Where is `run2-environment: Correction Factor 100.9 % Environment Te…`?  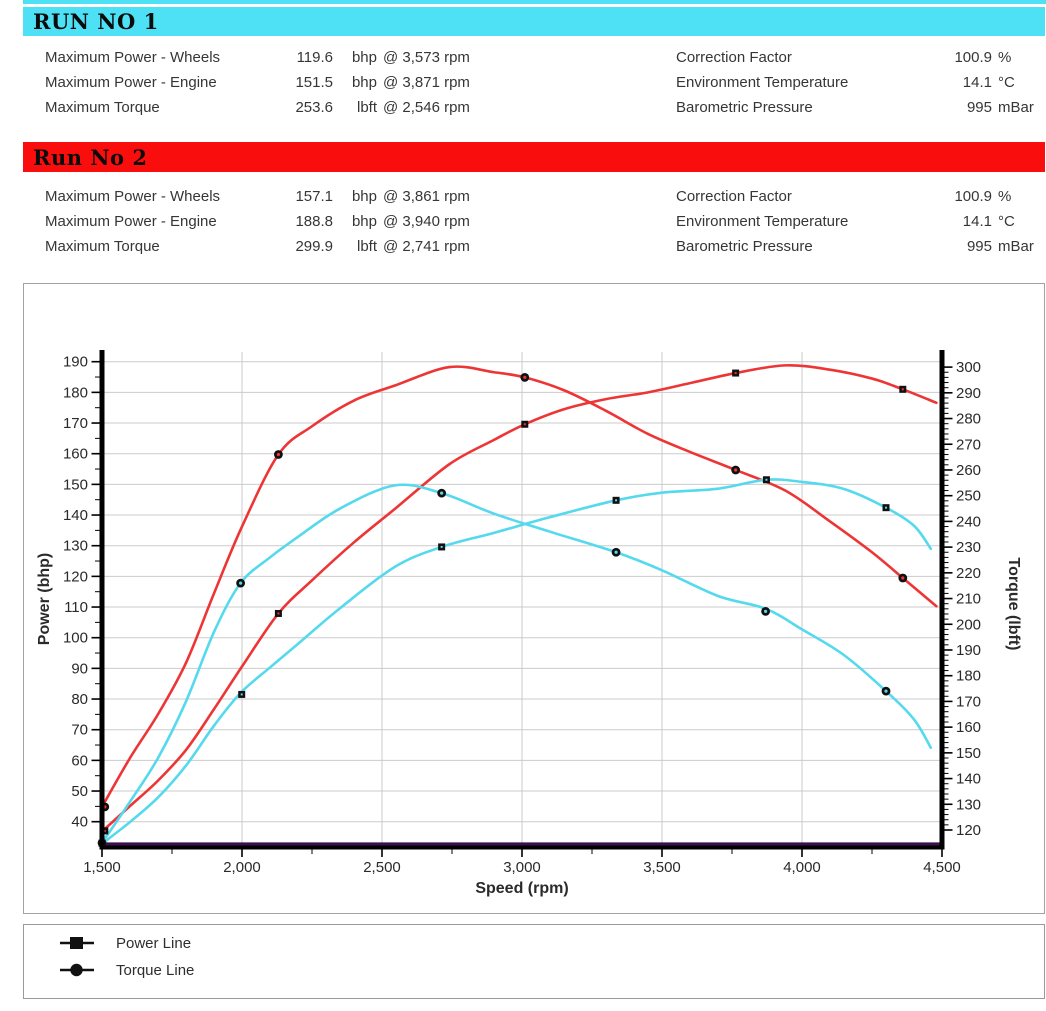
run2-environment: Correction Factor 100.9 % Environment Te… is located at coordinates (855, 221).